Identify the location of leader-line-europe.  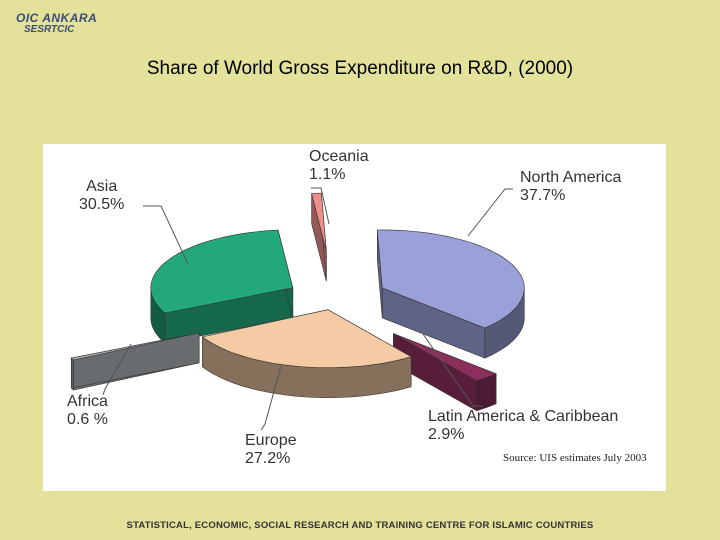
(271, 398).